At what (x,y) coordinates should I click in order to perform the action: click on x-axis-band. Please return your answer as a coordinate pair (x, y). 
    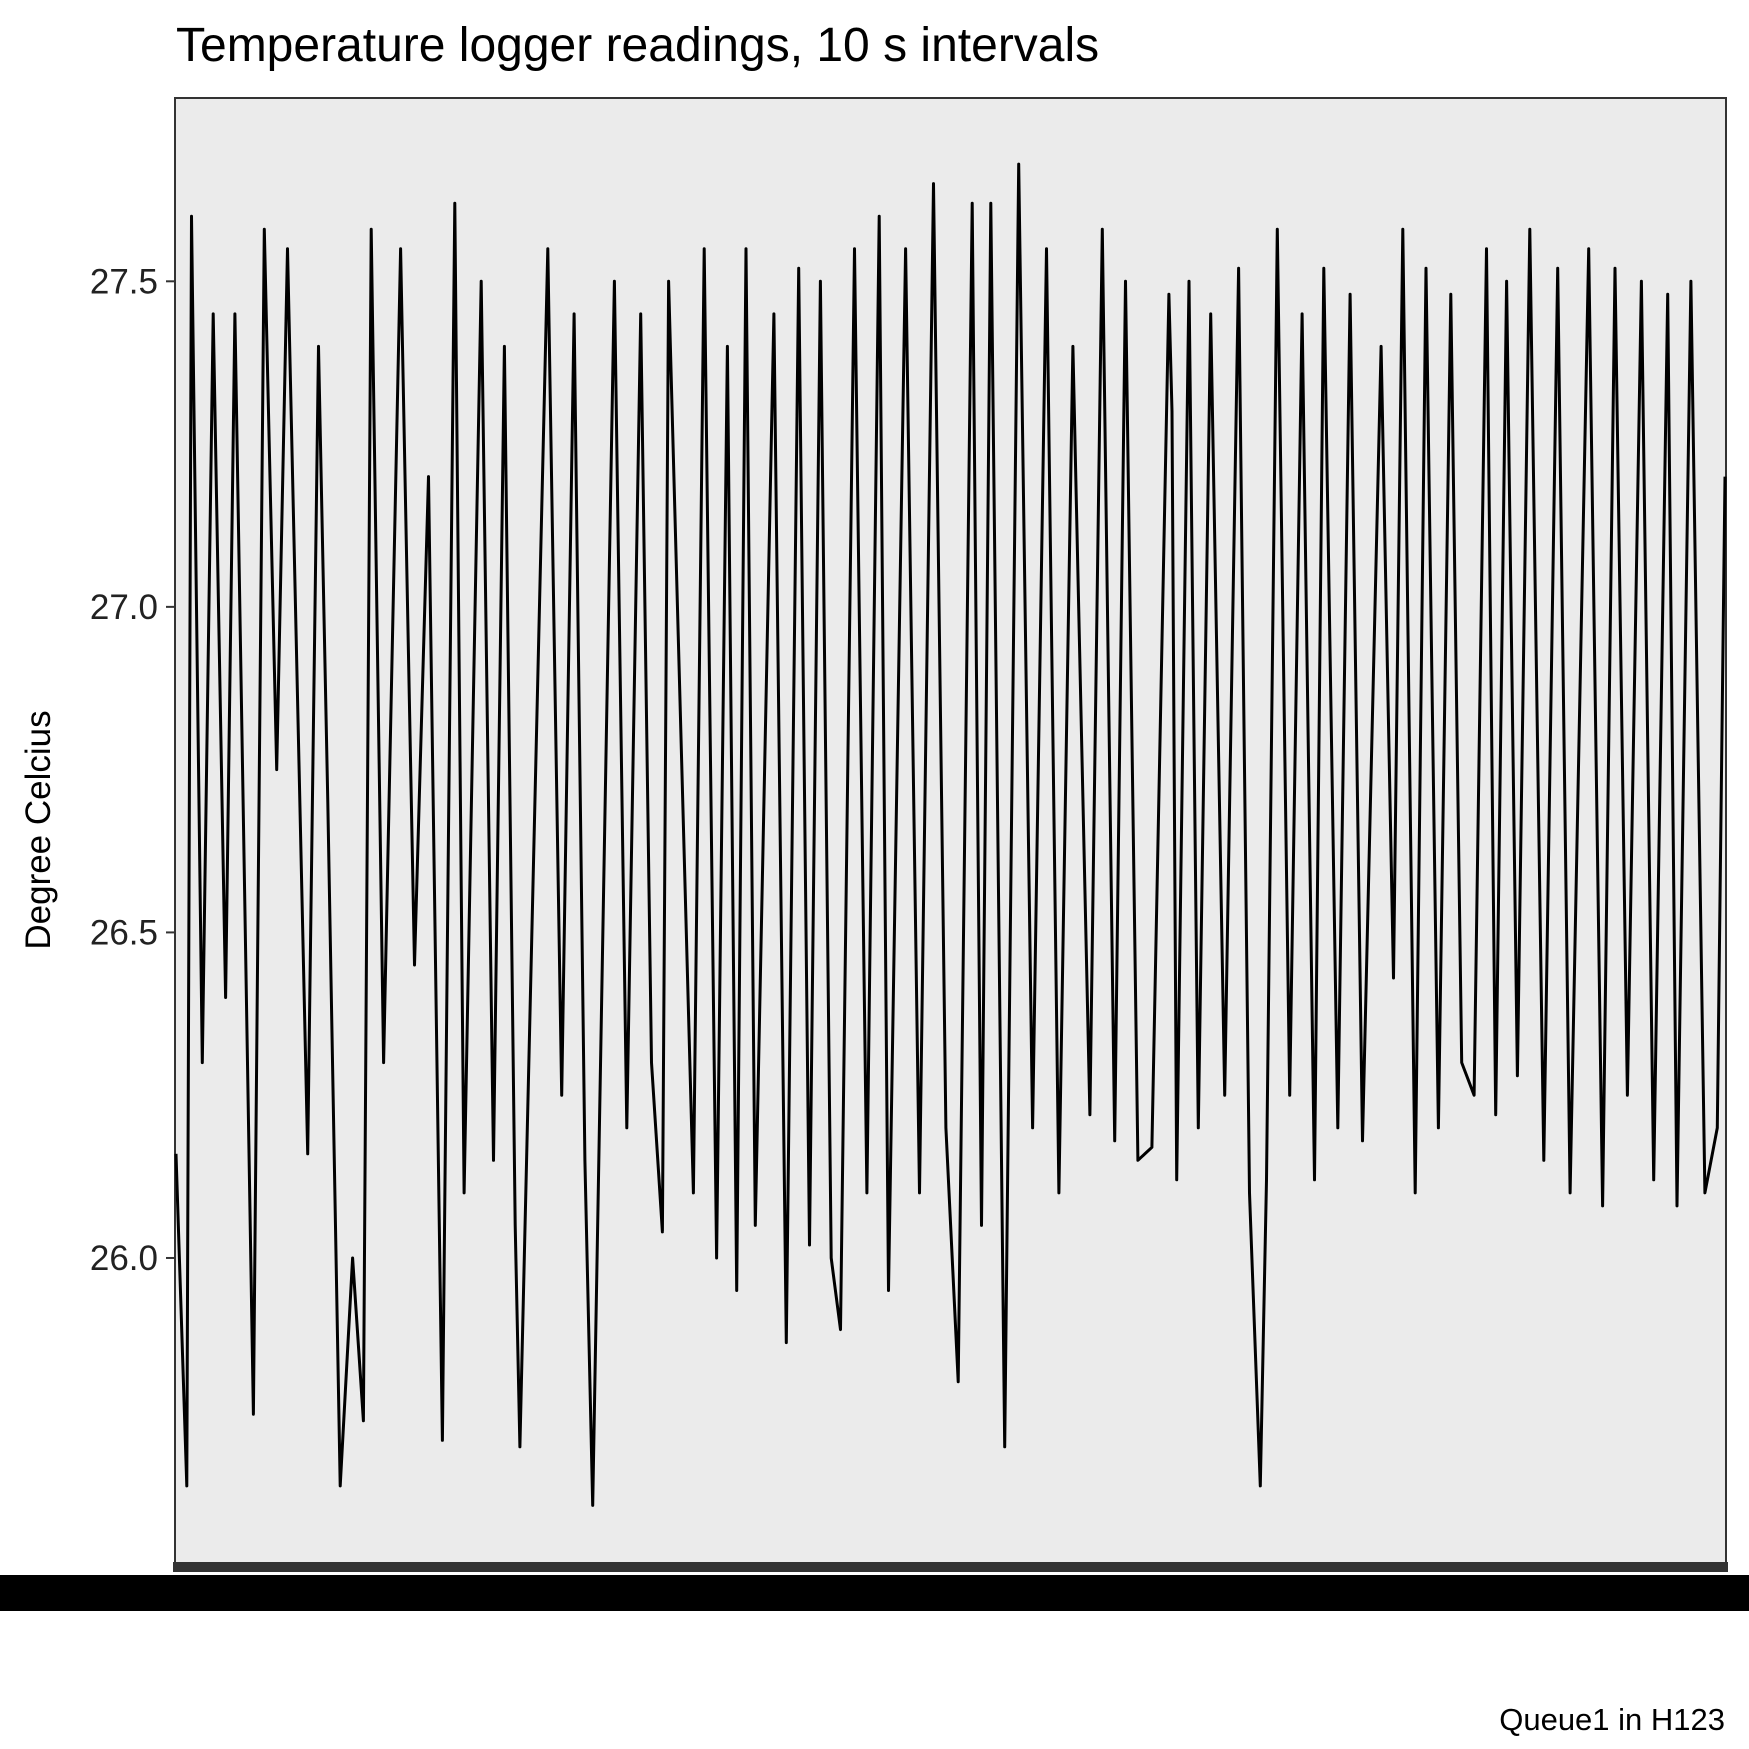
    Looking at the image, I should click on (950, 1567).